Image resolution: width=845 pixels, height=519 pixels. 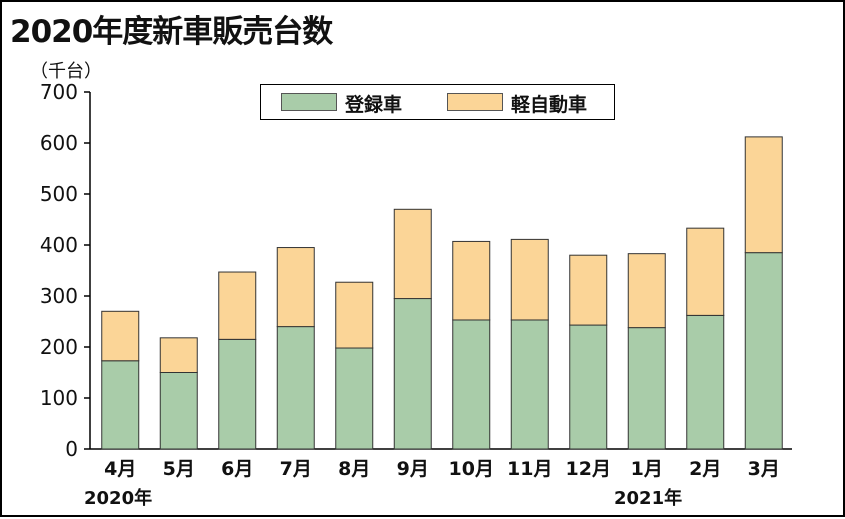 I want to click on y-tick-label: 600, so click(x=59, y=143).